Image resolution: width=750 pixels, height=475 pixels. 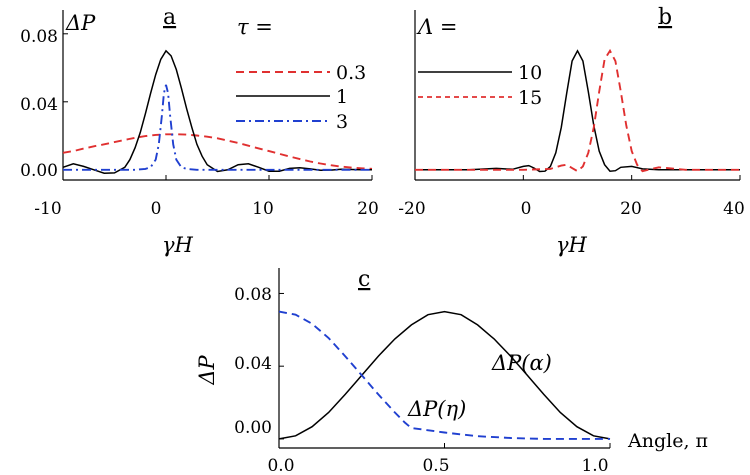 I want to click on panel-a-xtick-10: 10, so click(x=263, y=209).